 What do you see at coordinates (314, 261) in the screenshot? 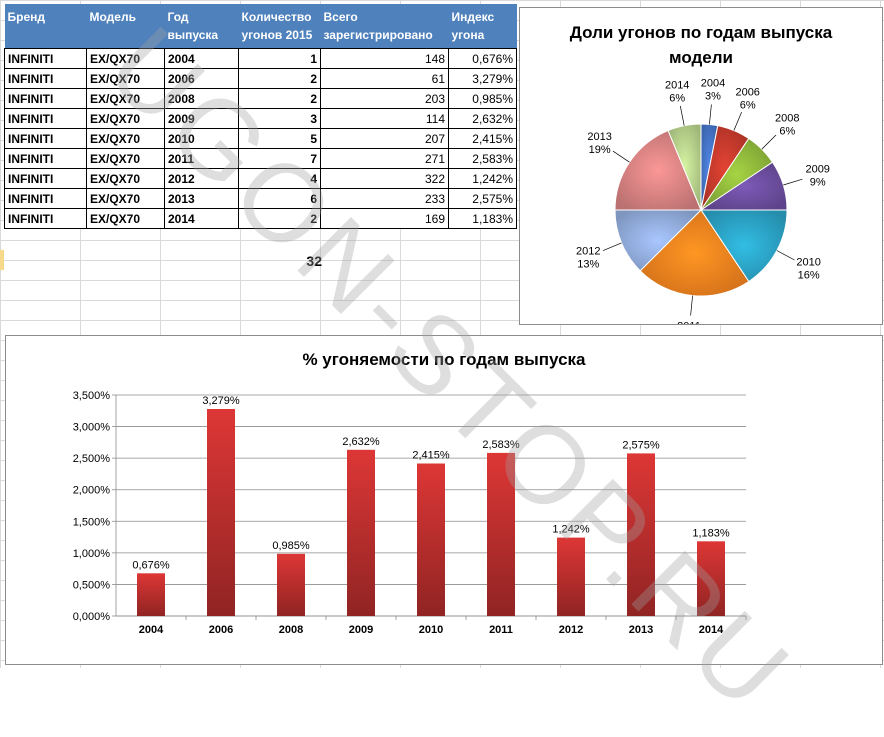
I see `total-thefts-cell: 32` at bounding box center [314, 261].